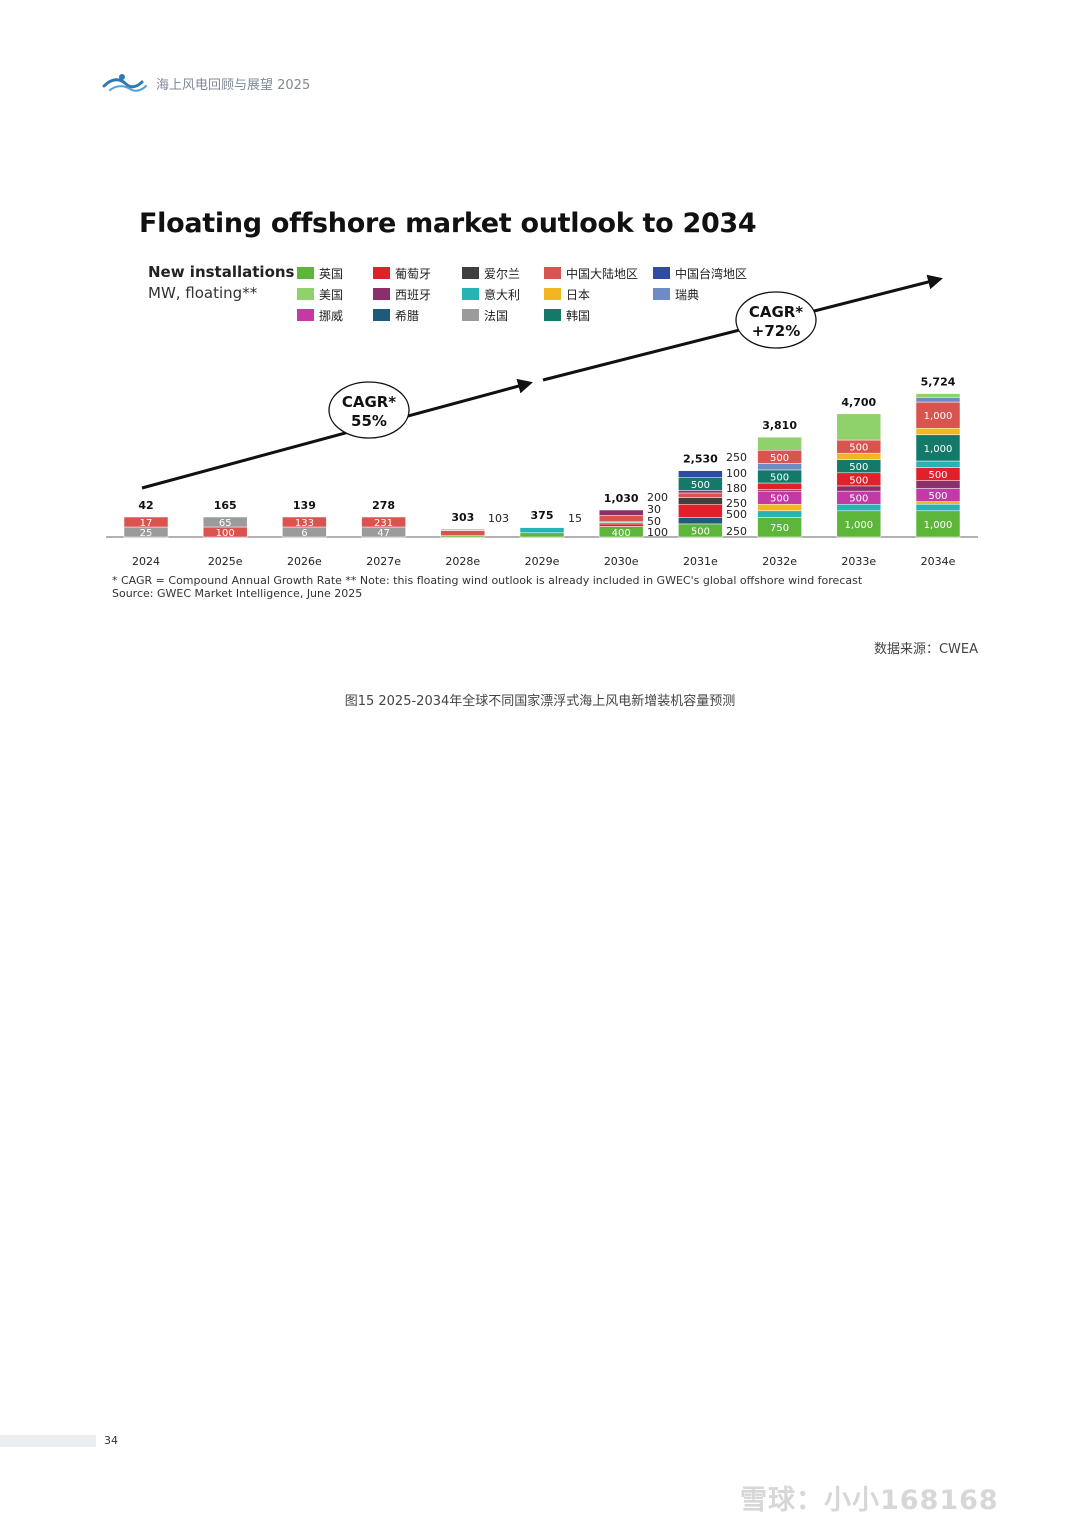 Image resolution: width=1080 pixels, height=1527 pixels. What do you see at coordinates (383, 533) in the screenshot?
I see `segment-label: 47` at bounding box center [383, 533].